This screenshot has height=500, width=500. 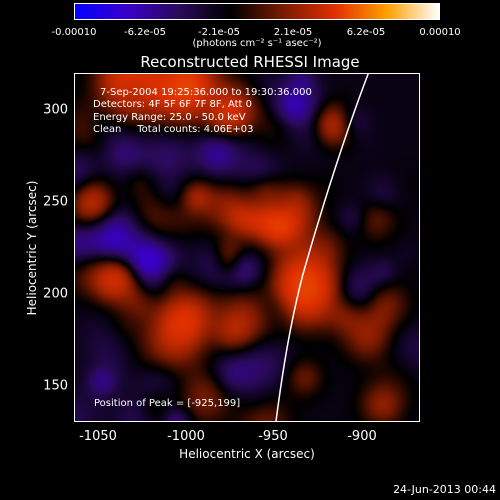 I want to click on colorbar-tick-label: 2.1e-05, so click(x=293, y=32).